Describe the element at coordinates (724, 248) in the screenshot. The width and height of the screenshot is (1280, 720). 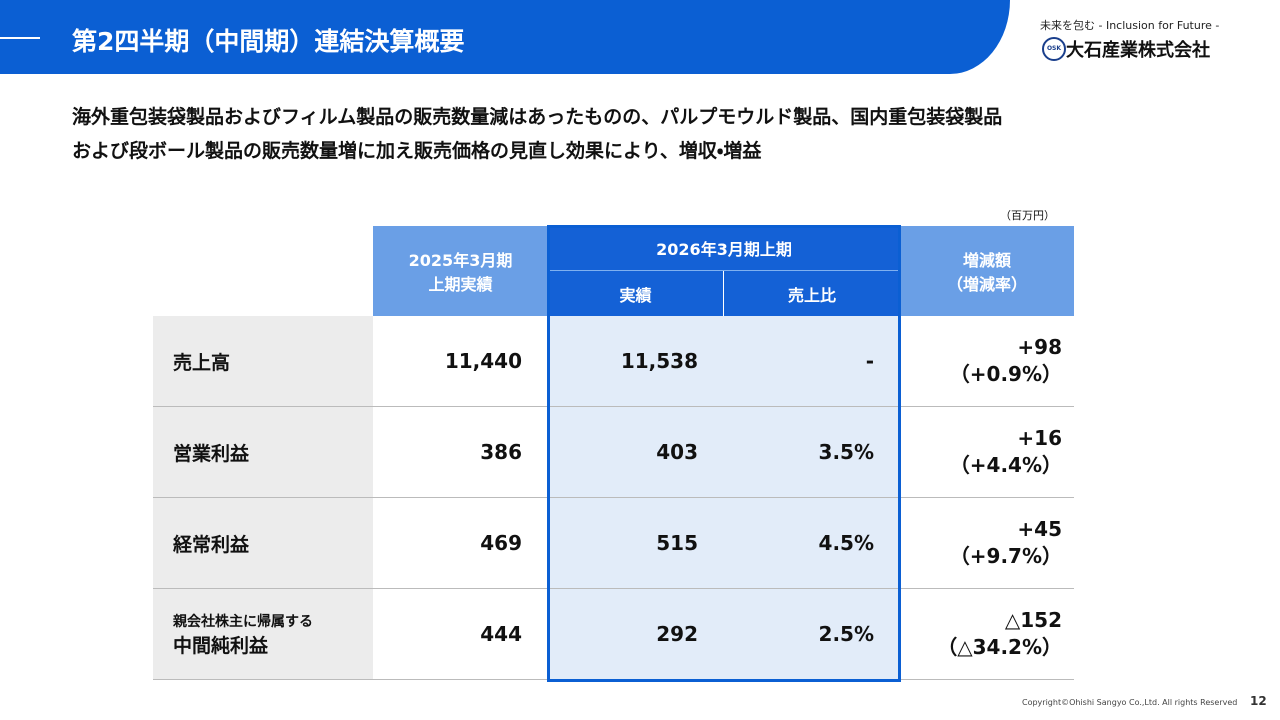
I see `header-cell: 2026年3月期上期` at that location.